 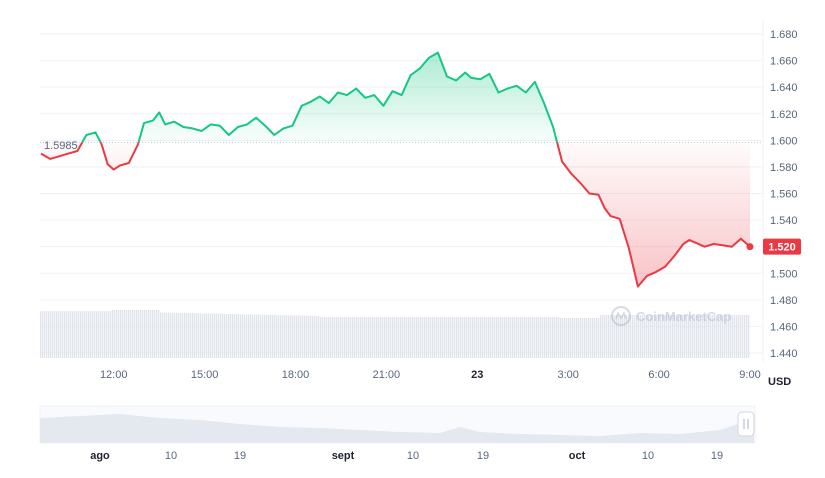 I want to click on nav-label-sept: sept, so click(x=343, y=456).